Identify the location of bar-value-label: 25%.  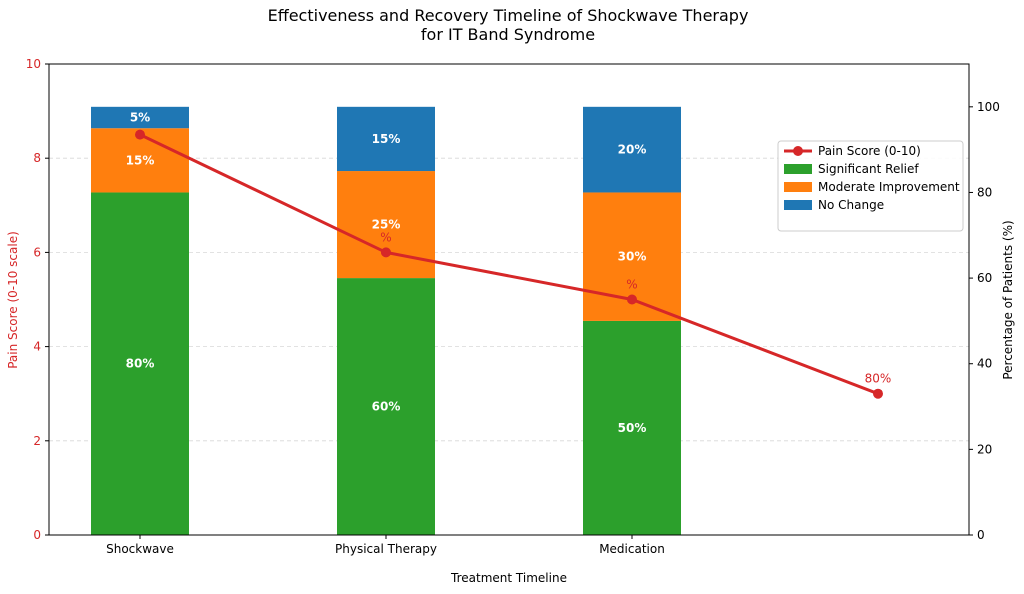
(386, 225).